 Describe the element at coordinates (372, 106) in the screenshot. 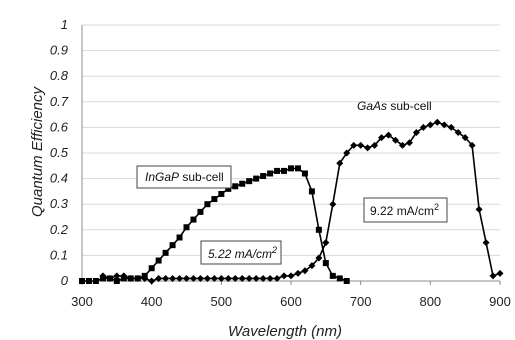

I see `gaas-label-name: GaAs` at that location.